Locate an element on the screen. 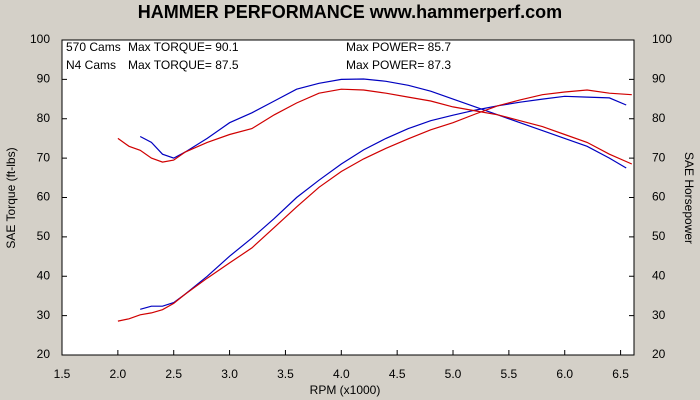 This screenshot has width=700, height=400. y2-tick-label: 50 is located at coordinates (659, 236).